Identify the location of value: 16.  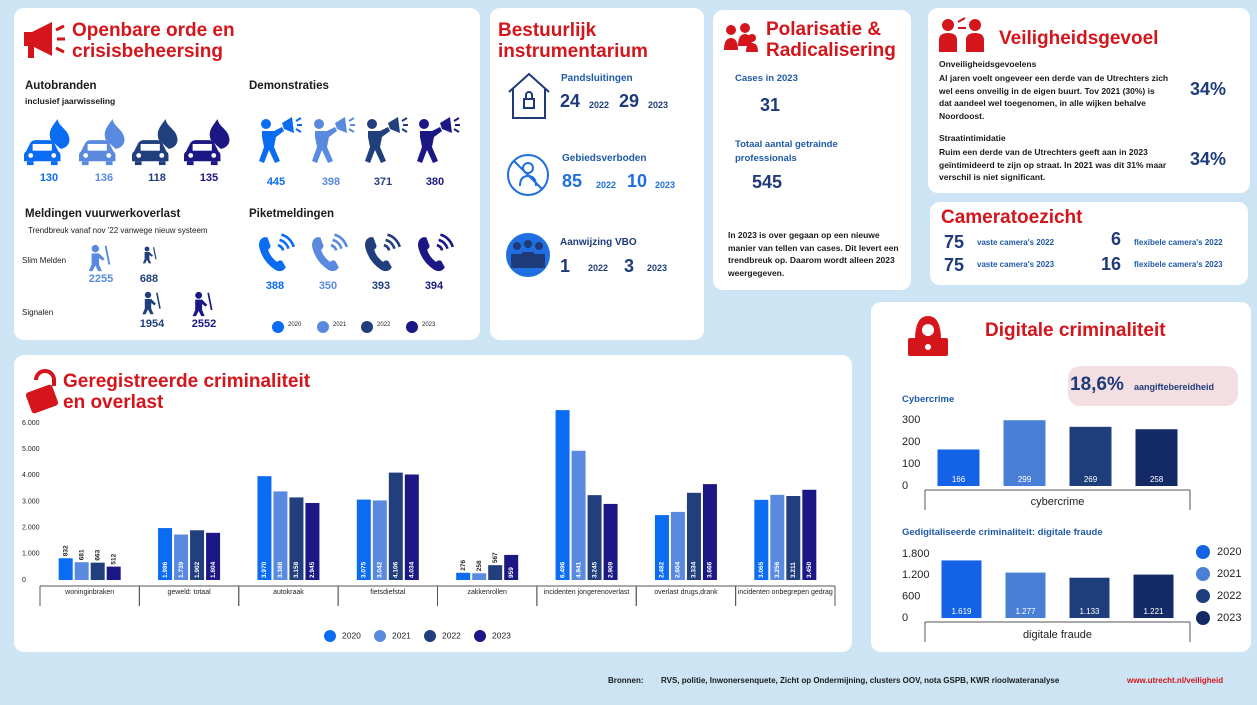
(1111, 264).